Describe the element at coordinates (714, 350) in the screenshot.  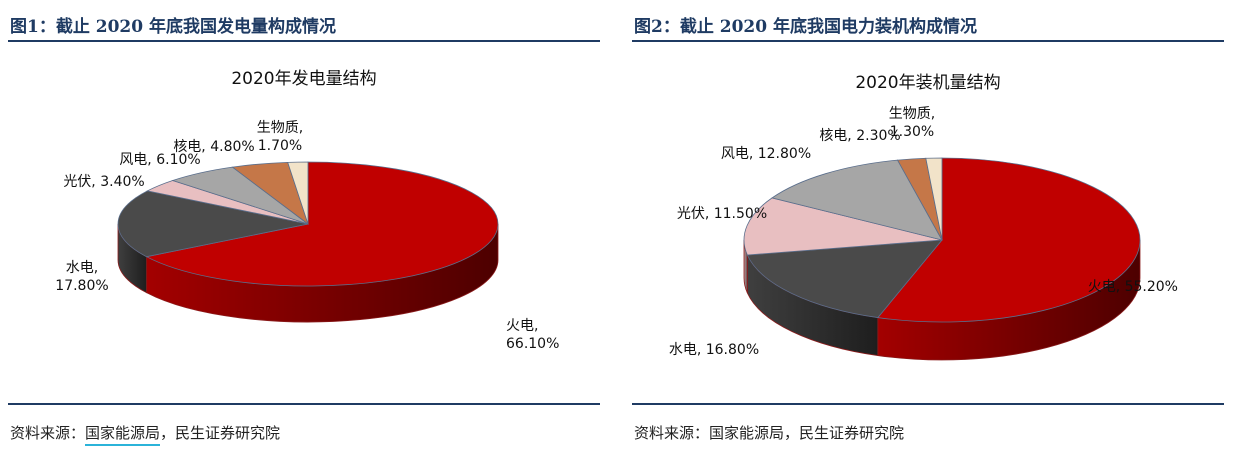
I see `data-label-水电: 水电, 16.80%` at that location.